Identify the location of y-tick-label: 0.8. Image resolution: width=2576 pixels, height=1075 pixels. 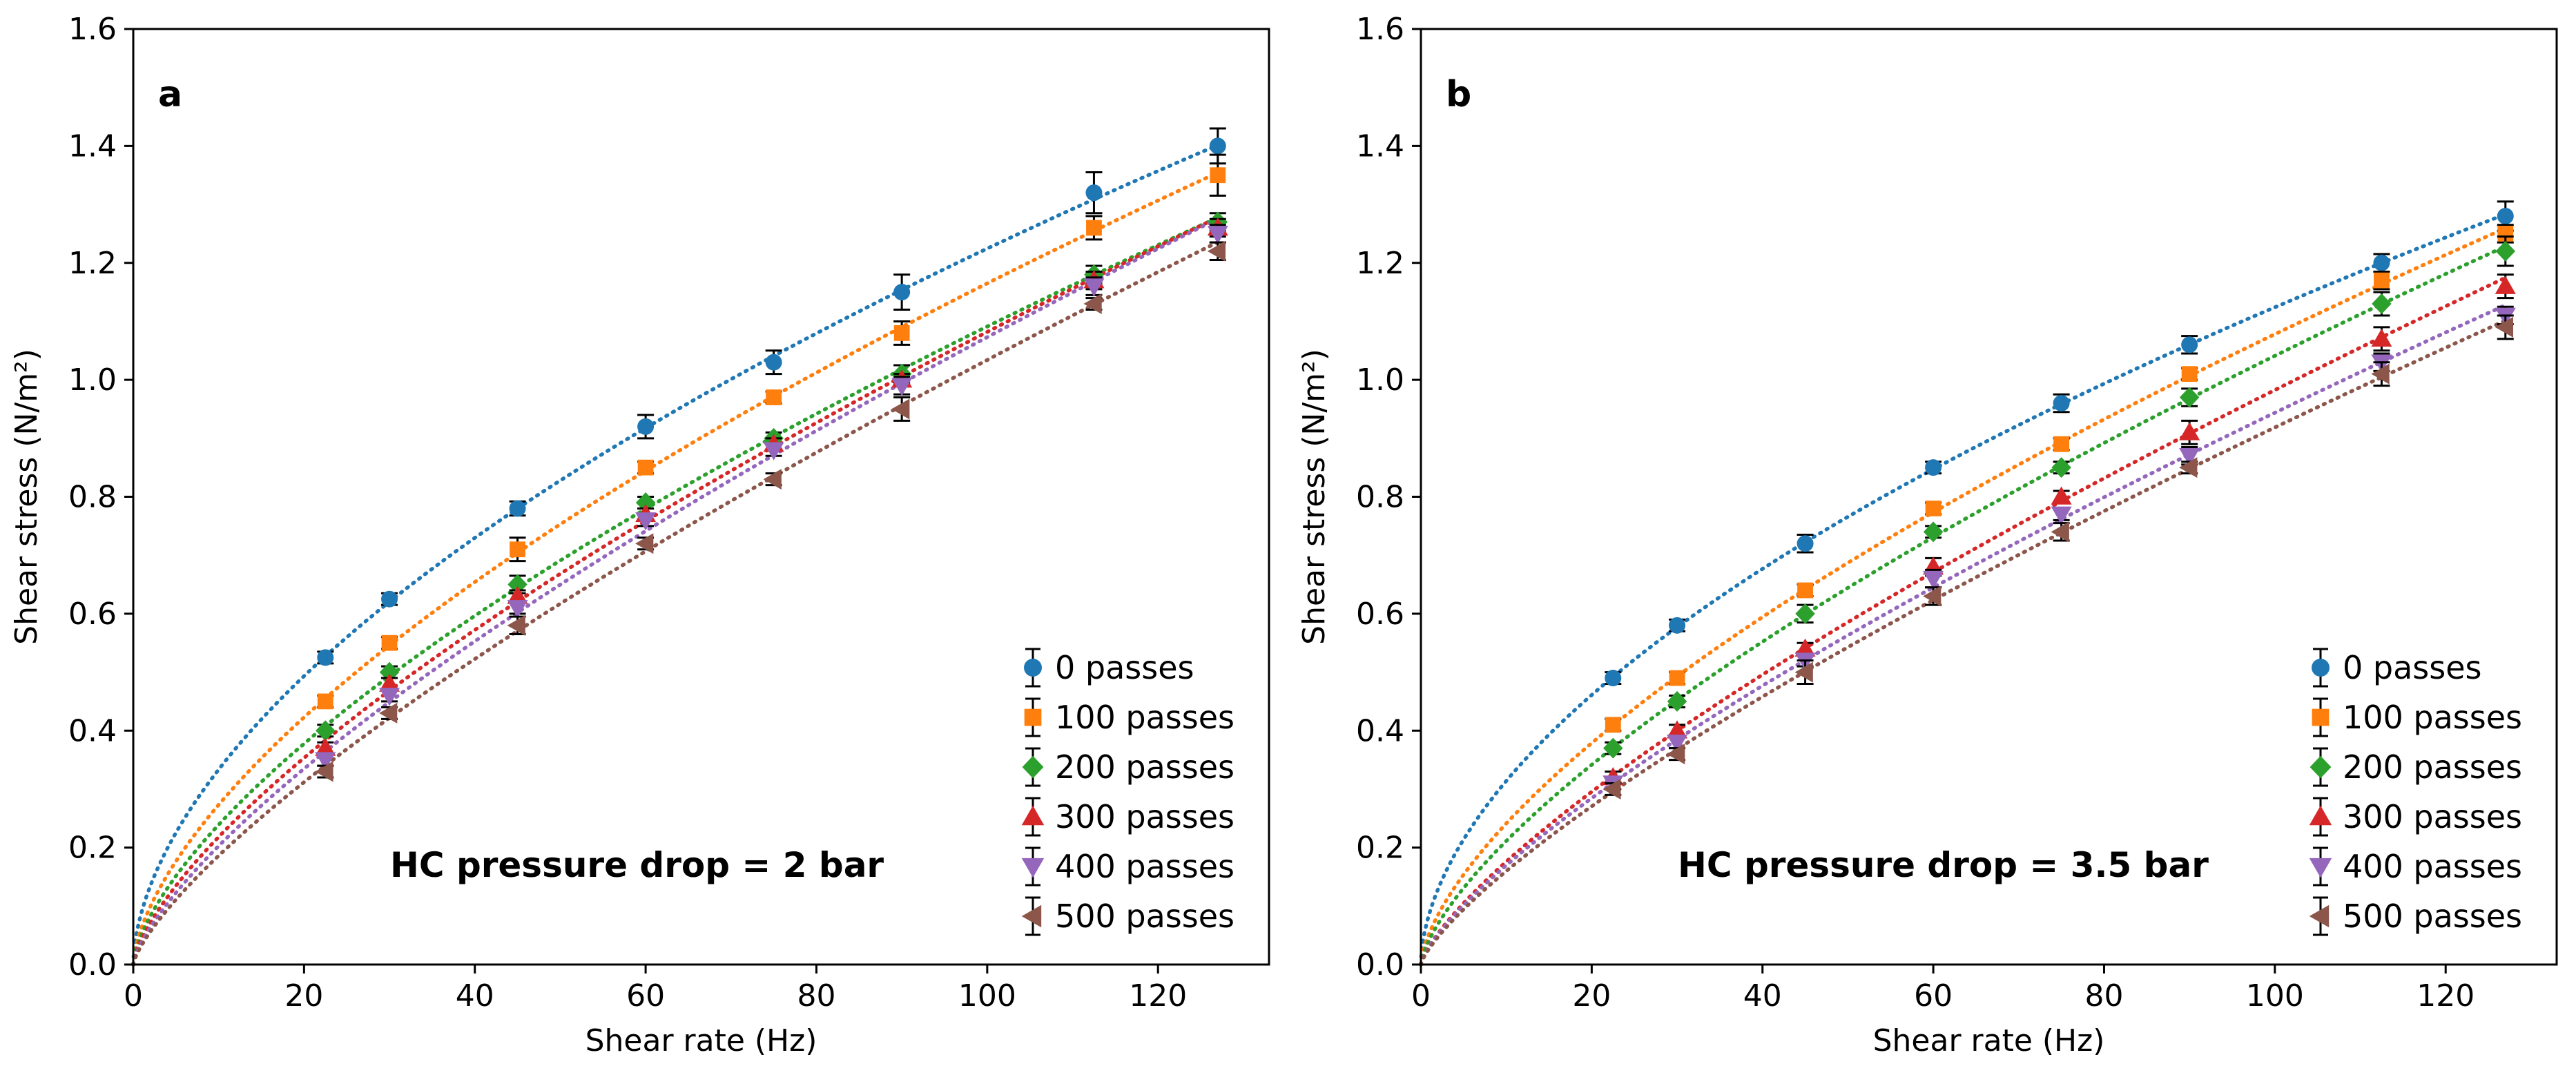
(92, 497).